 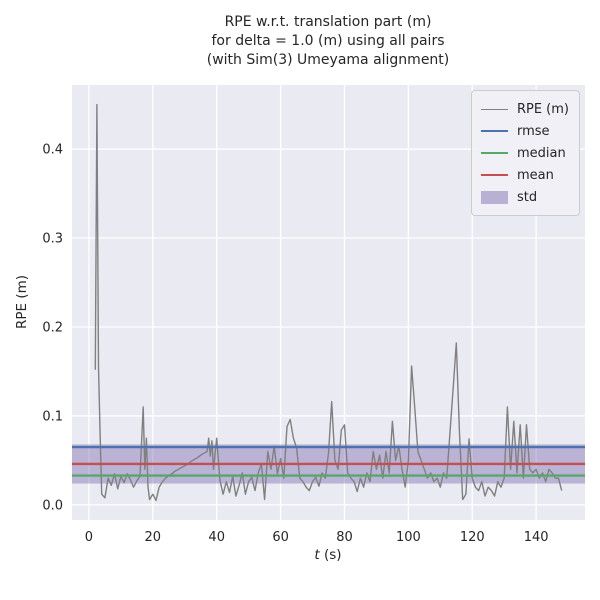 What do you see at coordinates (494, 153) in the screenshot?
I see `median-line-swatch` at bounding box center [494, 153].